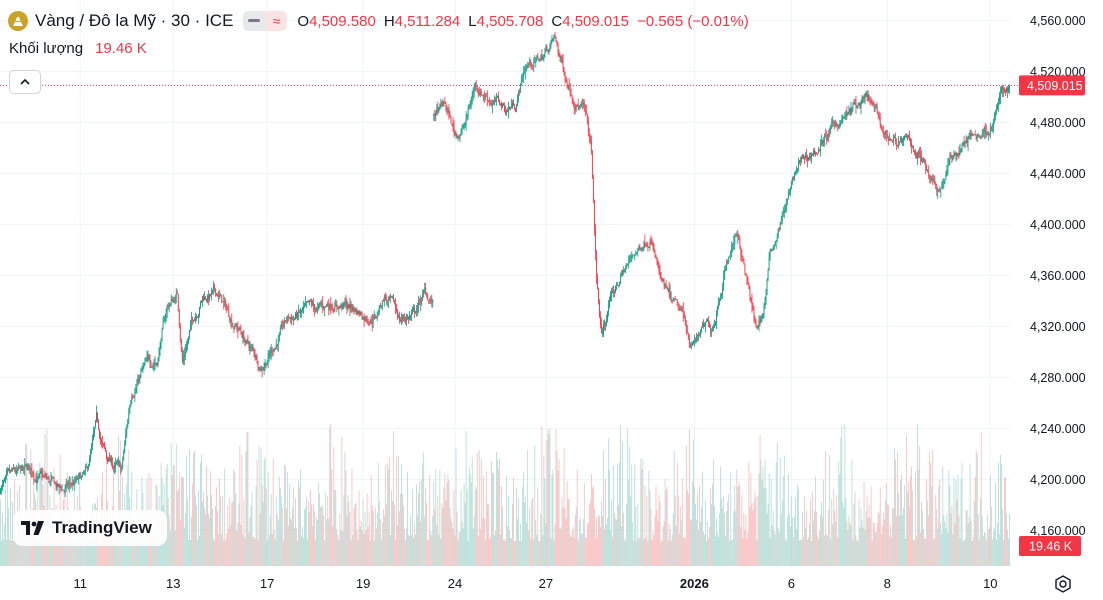 This screenshot has width=1103, height=600. What do you see at coordinates (1063, 584) in the screenshot?
I see `settings-button` at bounding box center [1063, 584].